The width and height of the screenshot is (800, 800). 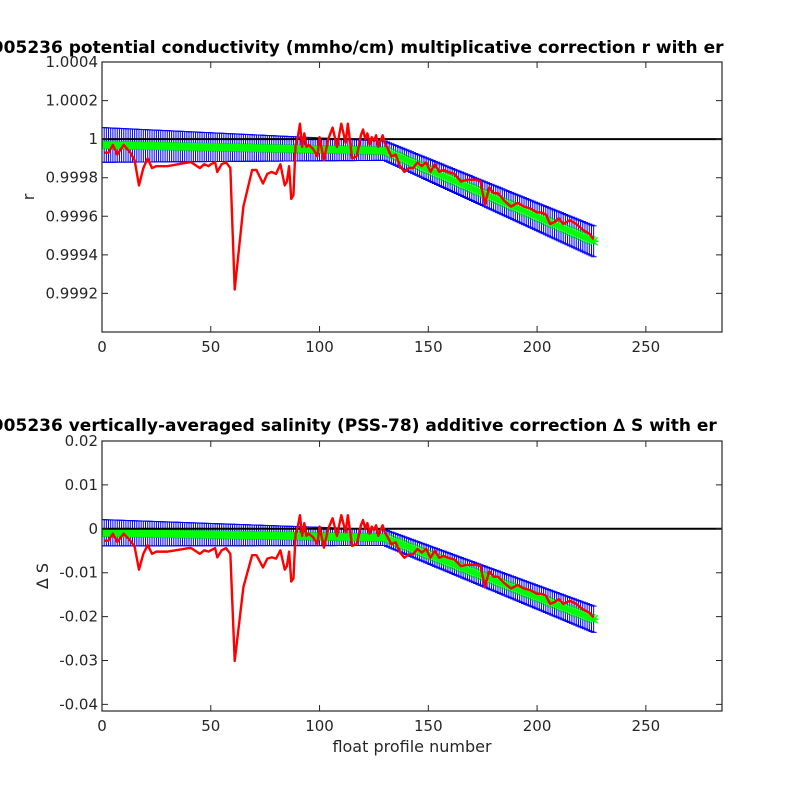 What do you see at coordinates (72, 255) in the screenshot?
I see `y-tick-label: 0.9994` at bounding box center [72, 255].